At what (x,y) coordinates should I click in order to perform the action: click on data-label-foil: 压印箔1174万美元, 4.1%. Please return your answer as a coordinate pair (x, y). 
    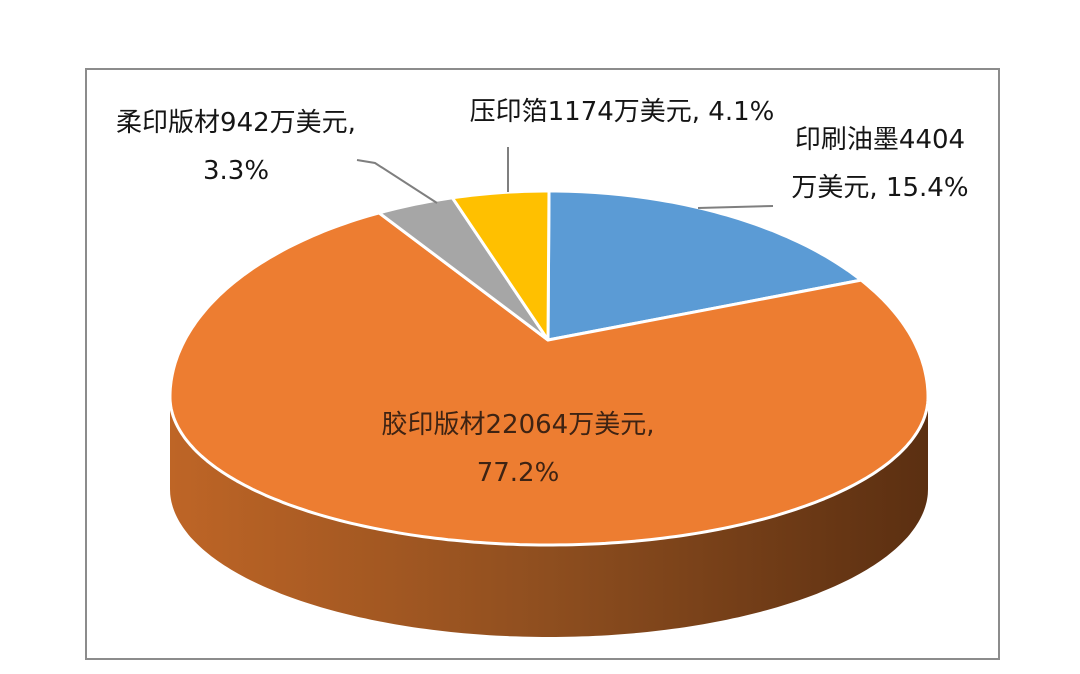
    Looking at the image, I should click on (622, 112).